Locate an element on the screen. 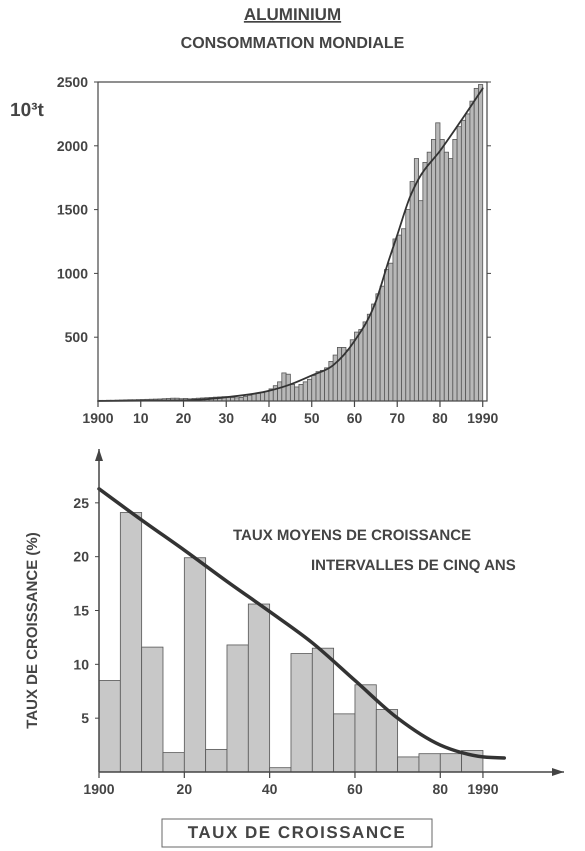  y-tick-label: 1000 is located at coordinates (72, 273).